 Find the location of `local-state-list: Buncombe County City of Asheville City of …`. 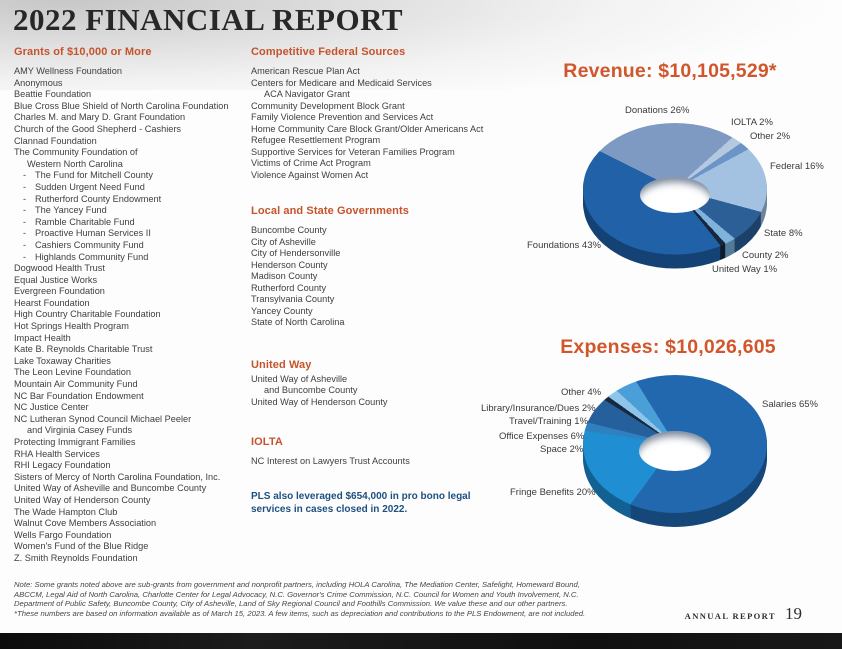

local-state-list: Buncombe County City of Asheville City of … is located at coordinates (370, 277).